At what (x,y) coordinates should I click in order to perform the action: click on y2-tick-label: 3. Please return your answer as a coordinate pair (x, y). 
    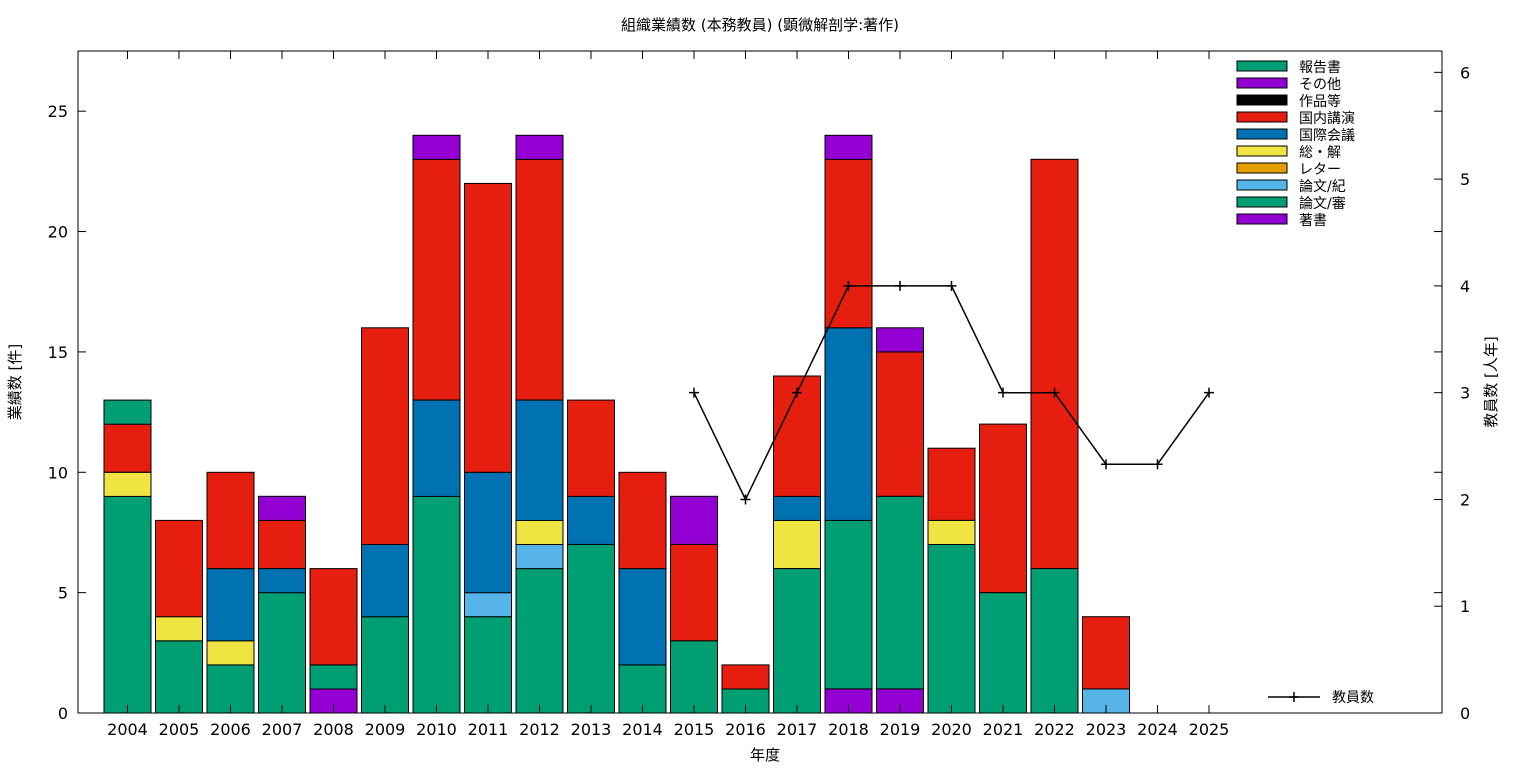
    Looking at the image, I should click on (1465, 393).